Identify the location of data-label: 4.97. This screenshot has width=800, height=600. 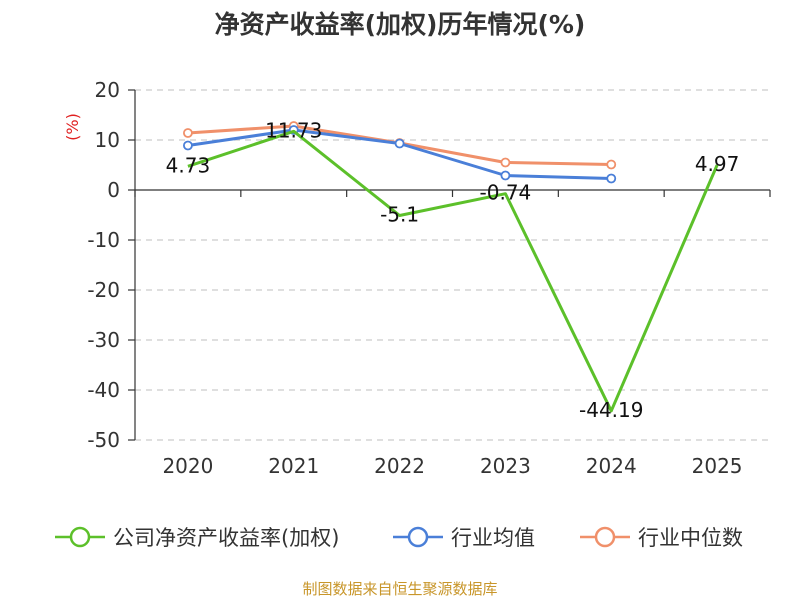
(717, 164).